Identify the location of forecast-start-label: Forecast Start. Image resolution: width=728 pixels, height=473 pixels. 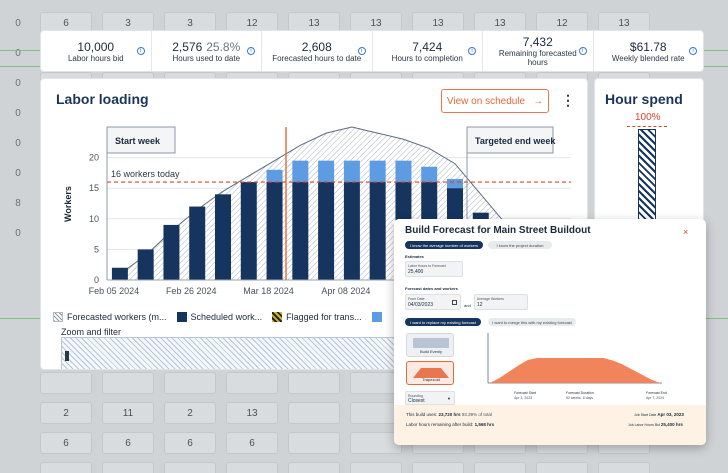
(525, 393).